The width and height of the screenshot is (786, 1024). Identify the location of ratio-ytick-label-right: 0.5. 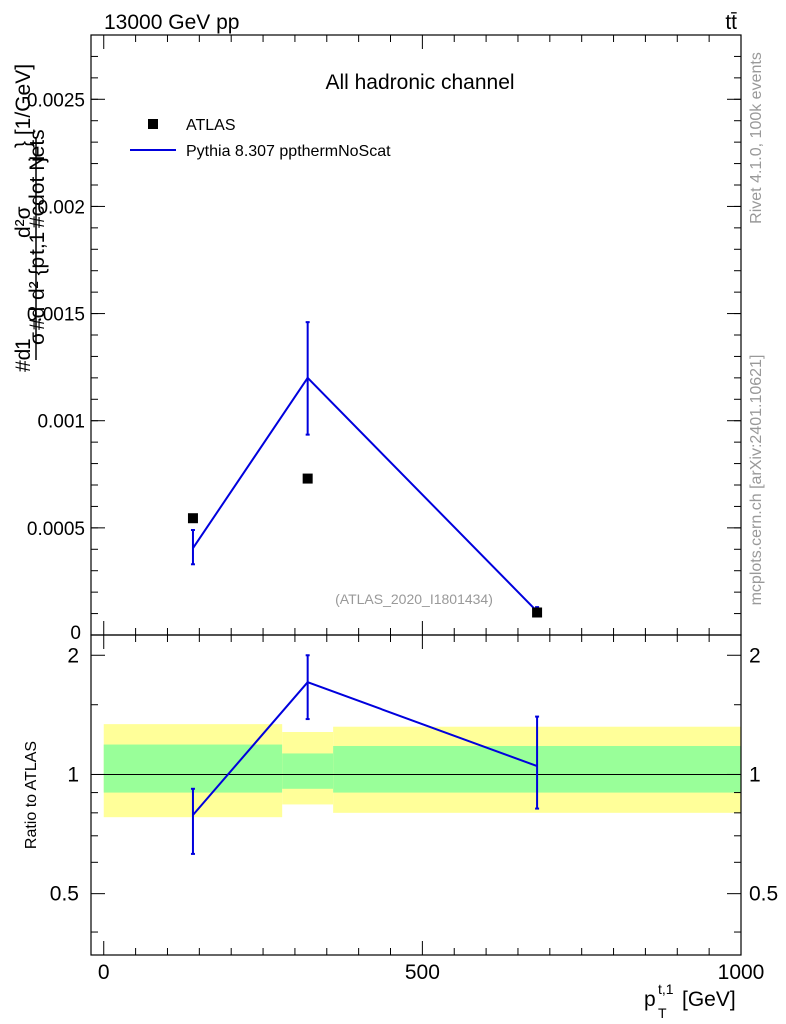
(763, 894).